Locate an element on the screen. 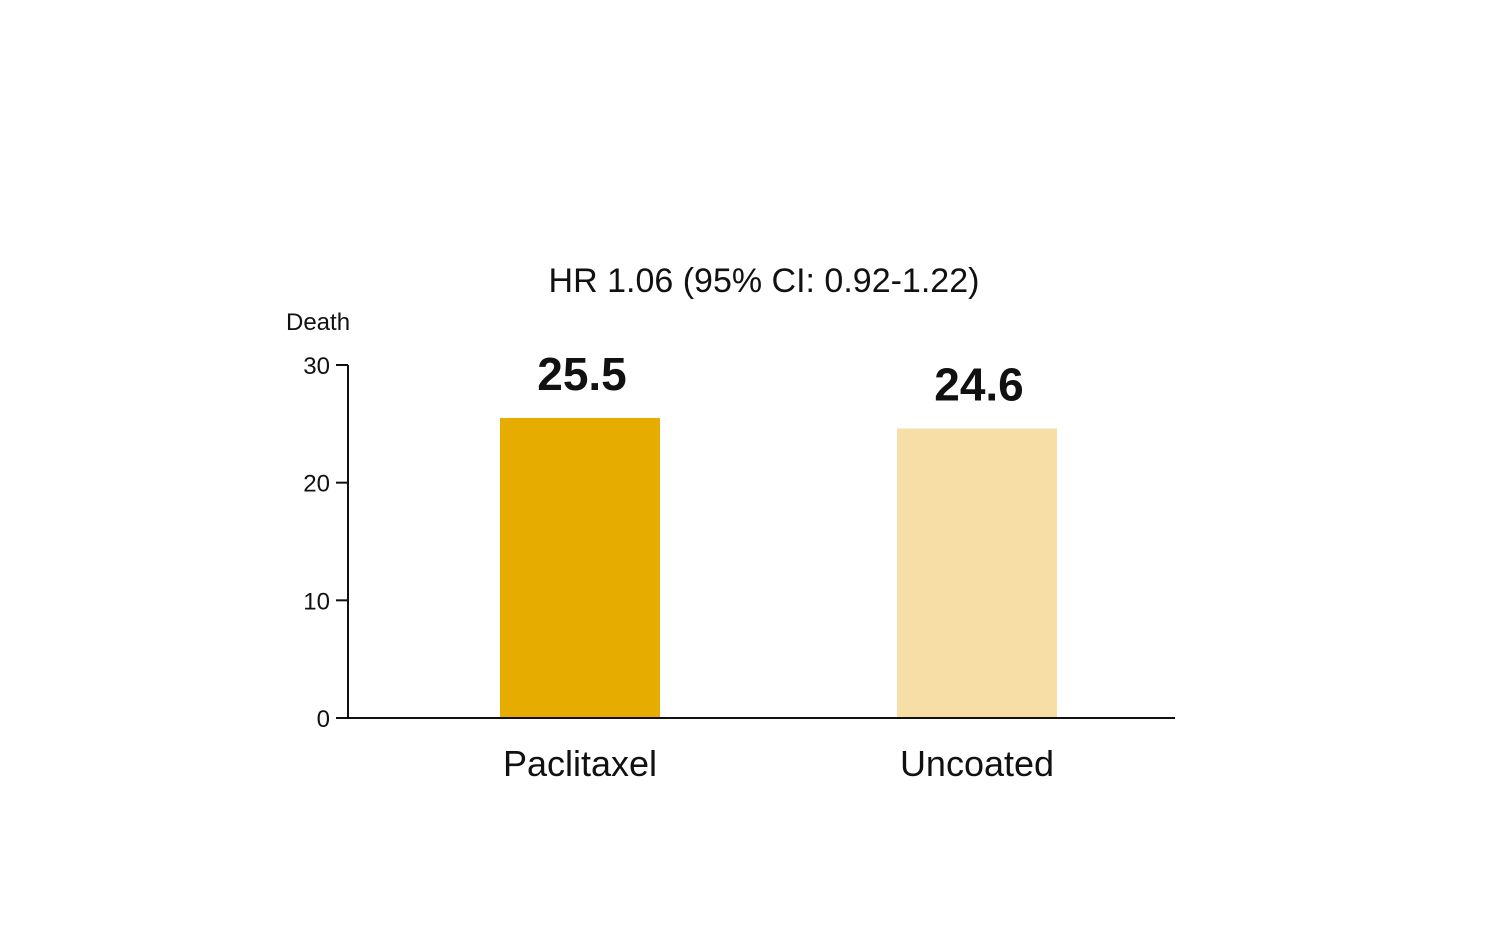  y-axis-label: Death is located at coordinates (318, 322).